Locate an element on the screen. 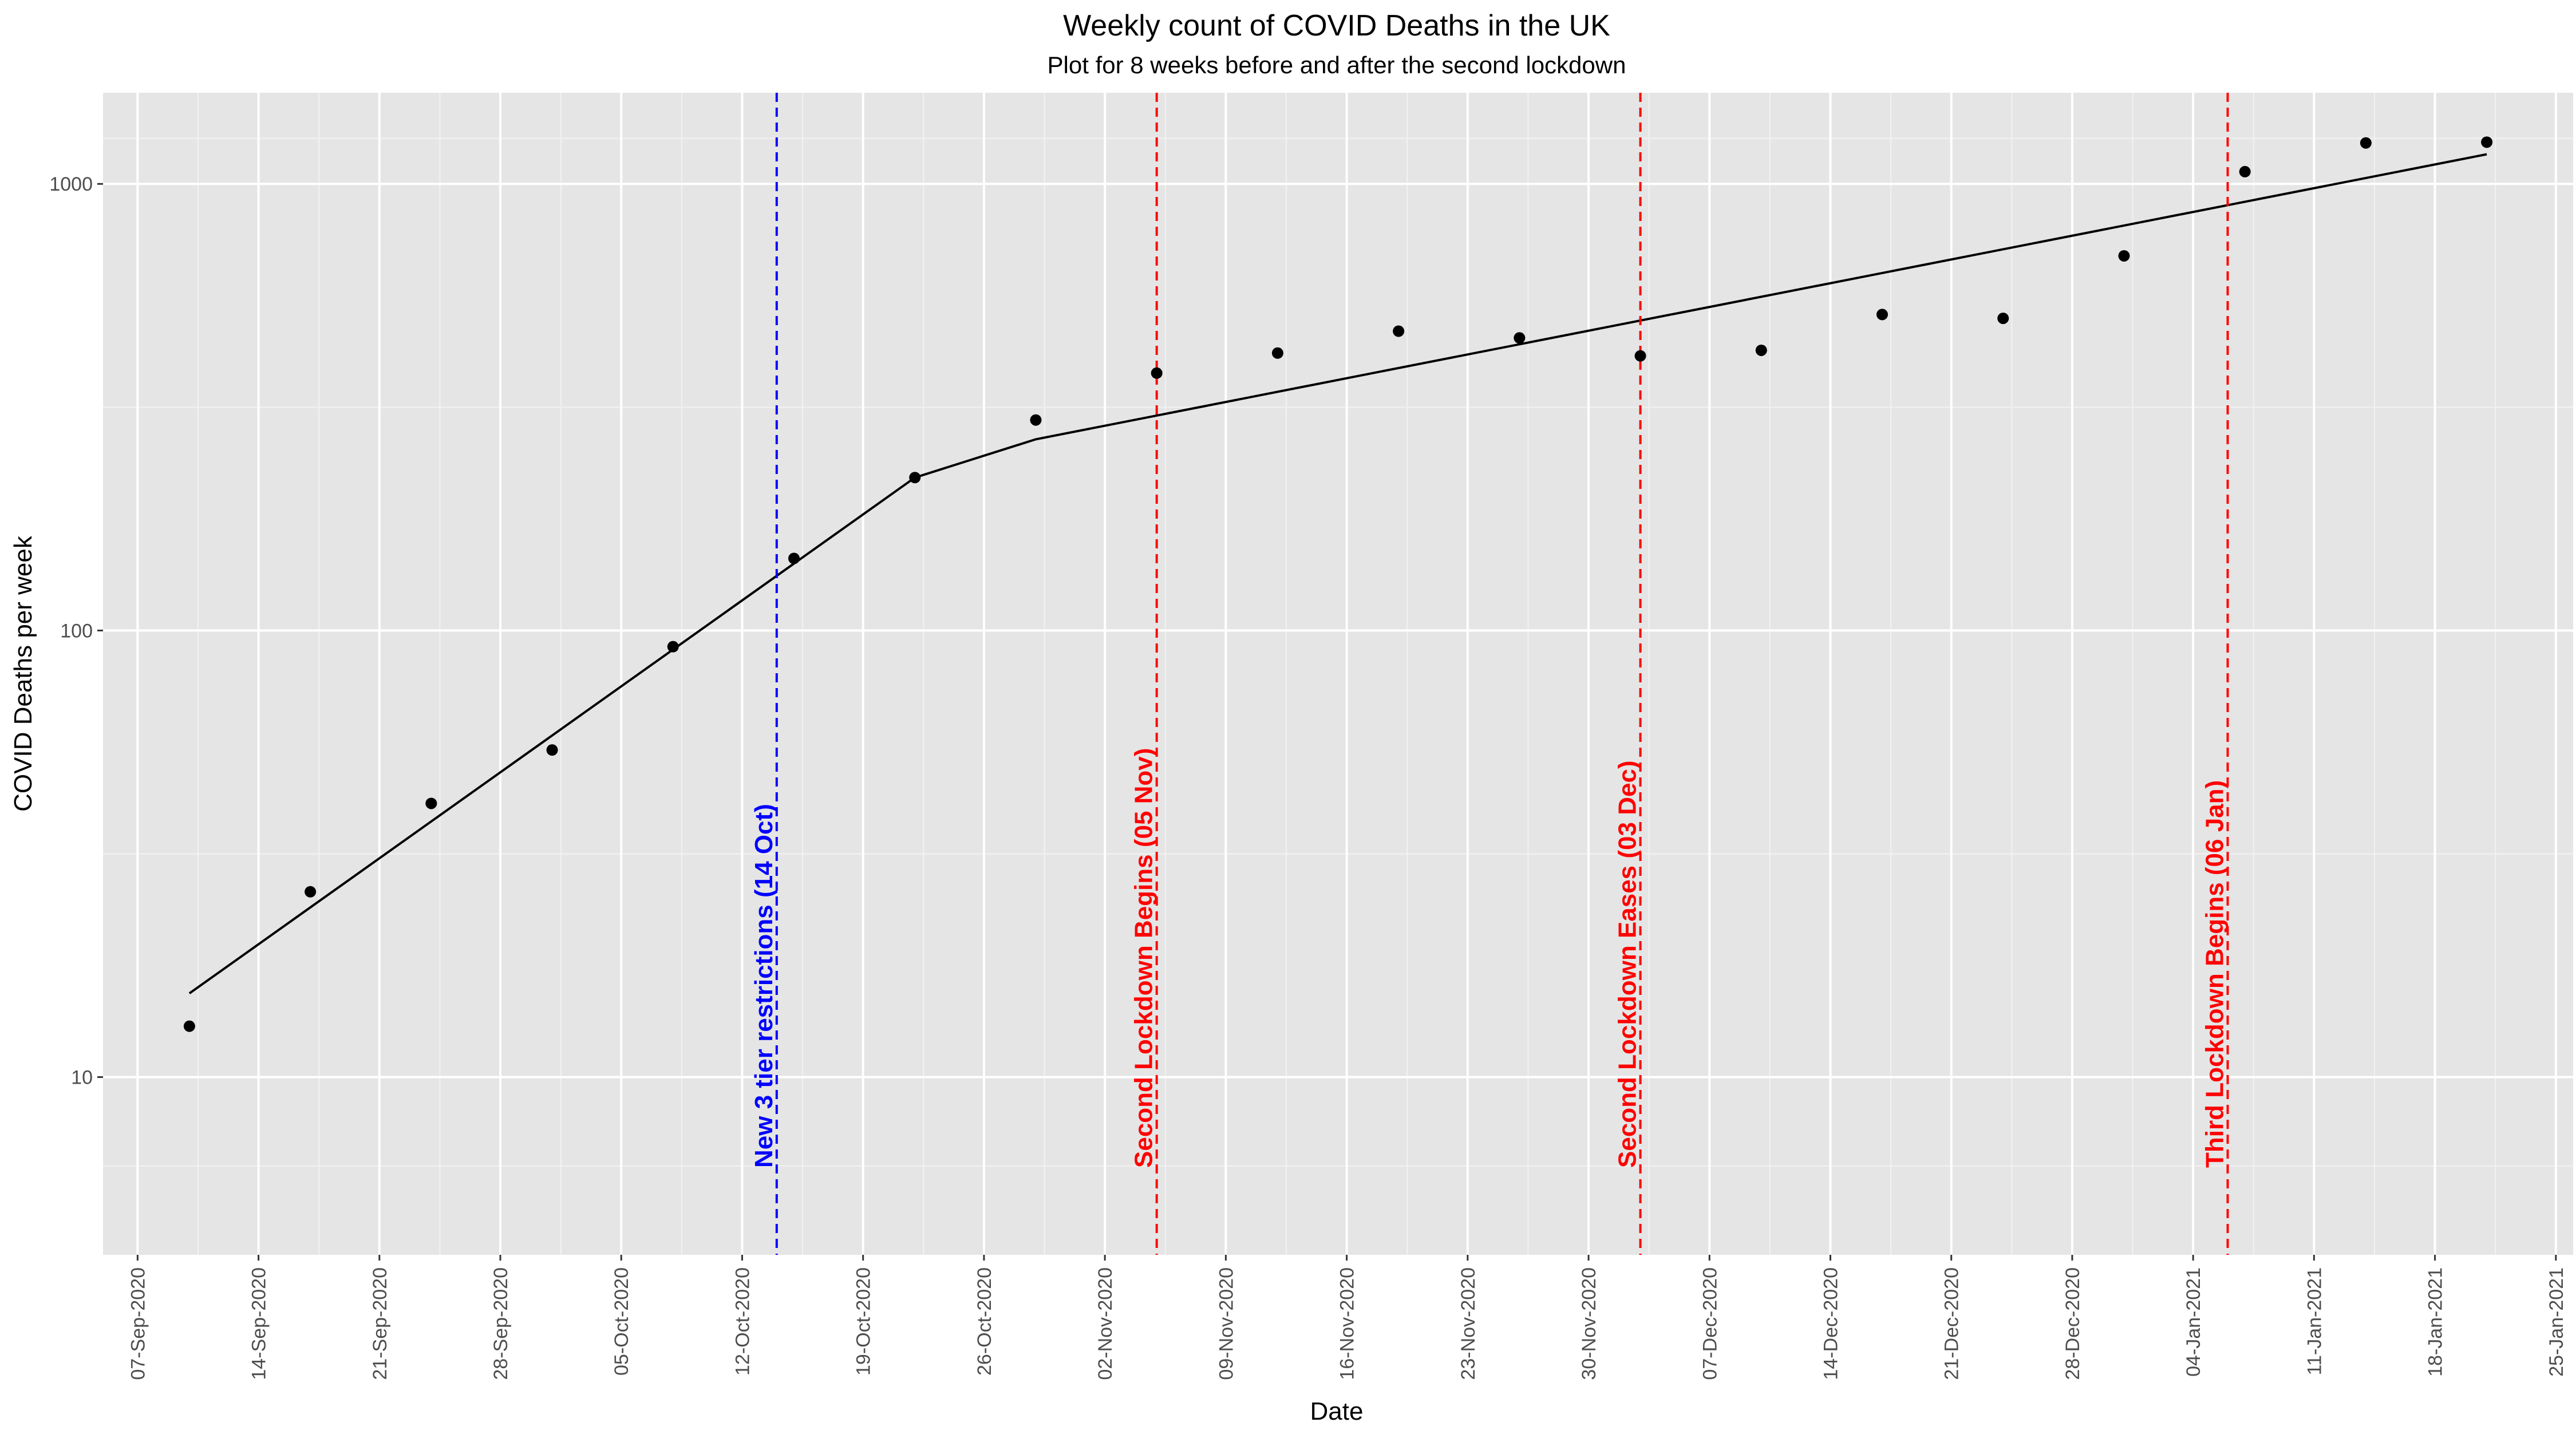  y-tick-label: 10 is located at coordinates (82, 1078).